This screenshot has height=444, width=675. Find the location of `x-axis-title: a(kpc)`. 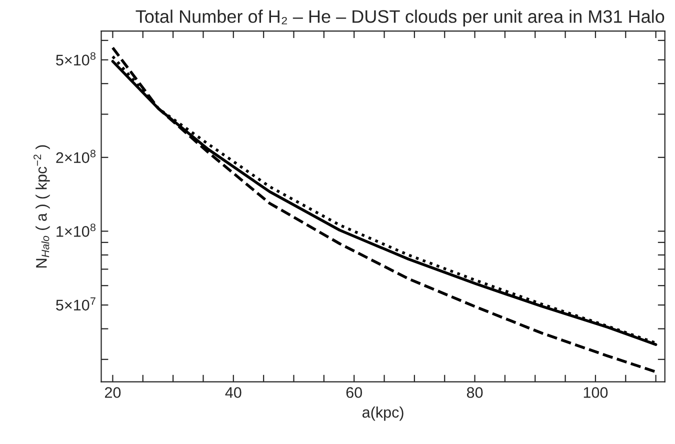

x-axis-title: a(kpc) is located at coordinates (383, 413).